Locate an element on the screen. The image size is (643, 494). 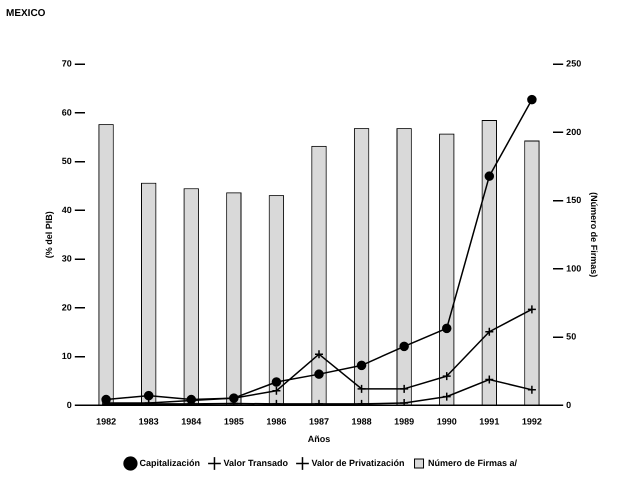
y-tick-label: 70 is located at coordinates (67, 63).